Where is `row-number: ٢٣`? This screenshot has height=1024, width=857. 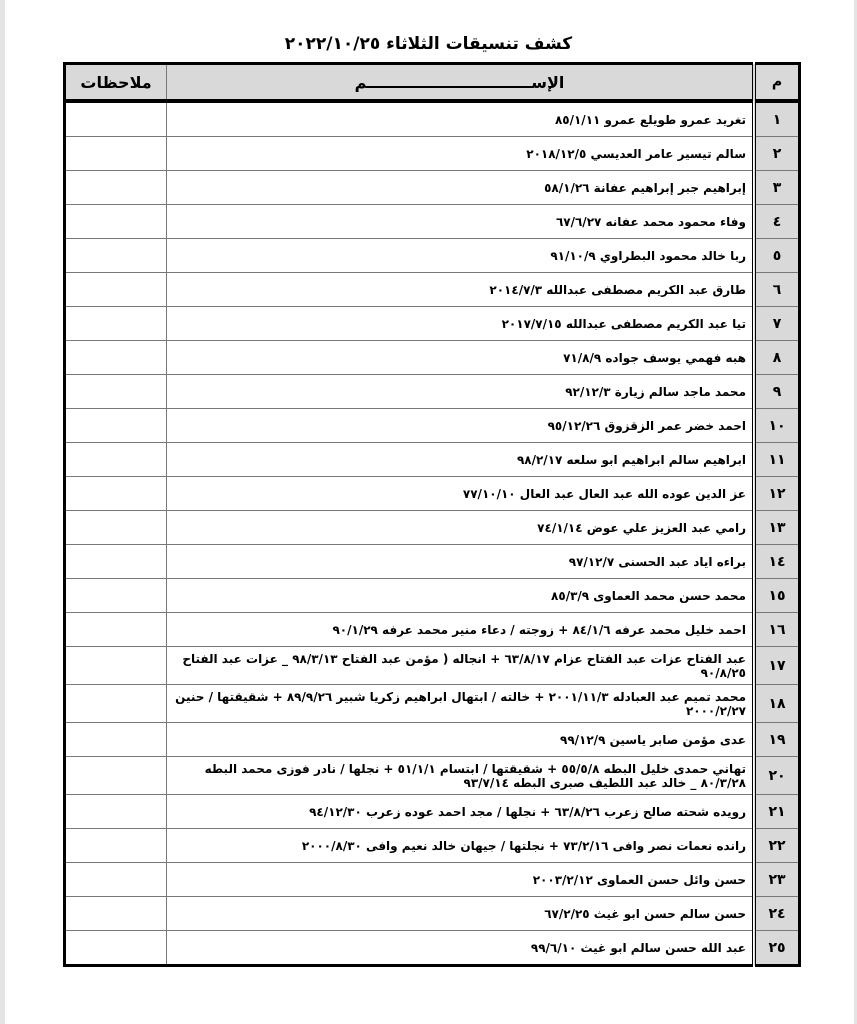 row-number: ٢٣ is located at coordinates (776, 879).